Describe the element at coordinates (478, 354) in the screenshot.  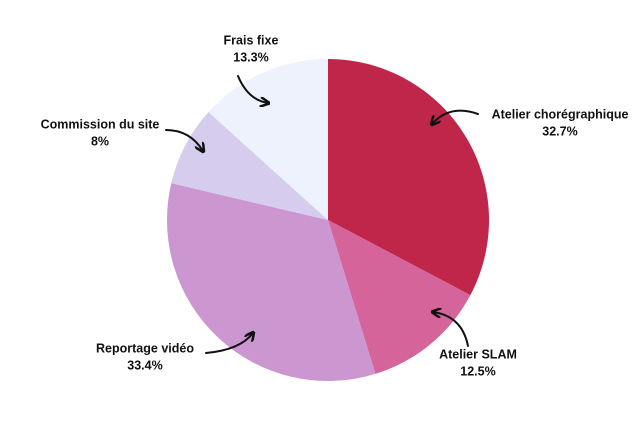
I see `slice-label: Atelier SLAM` at that location.